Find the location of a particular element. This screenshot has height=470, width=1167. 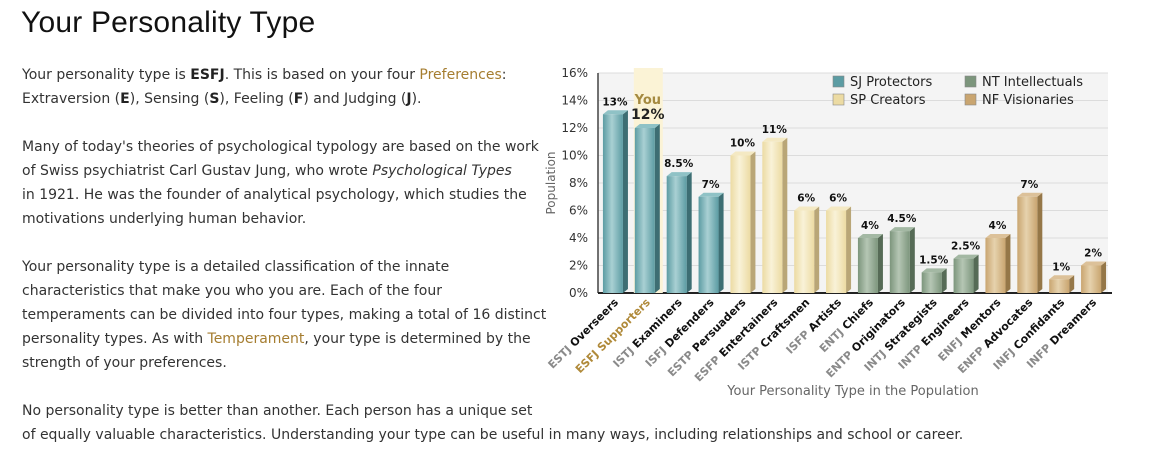

paragraph-line: , your type is determined by the is located at coordinates (417, 339).